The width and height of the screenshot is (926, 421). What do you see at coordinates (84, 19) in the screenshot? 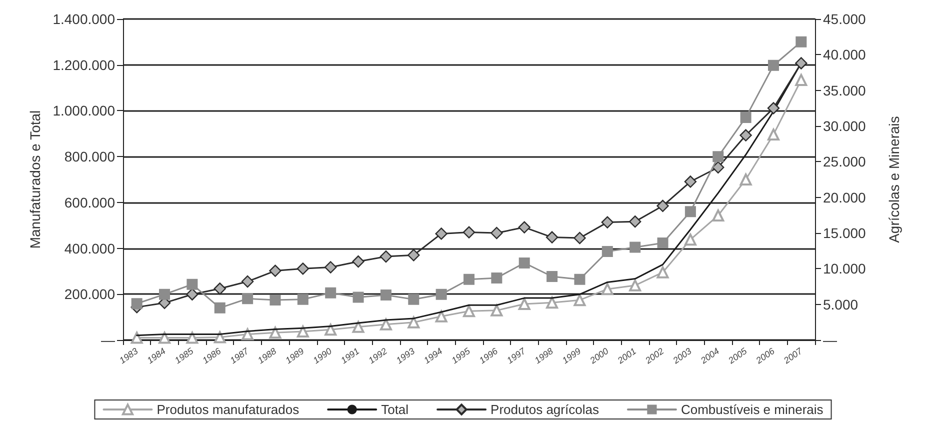
I see `y-tick-label: 1.400.000` at bounding box center [84, 19].